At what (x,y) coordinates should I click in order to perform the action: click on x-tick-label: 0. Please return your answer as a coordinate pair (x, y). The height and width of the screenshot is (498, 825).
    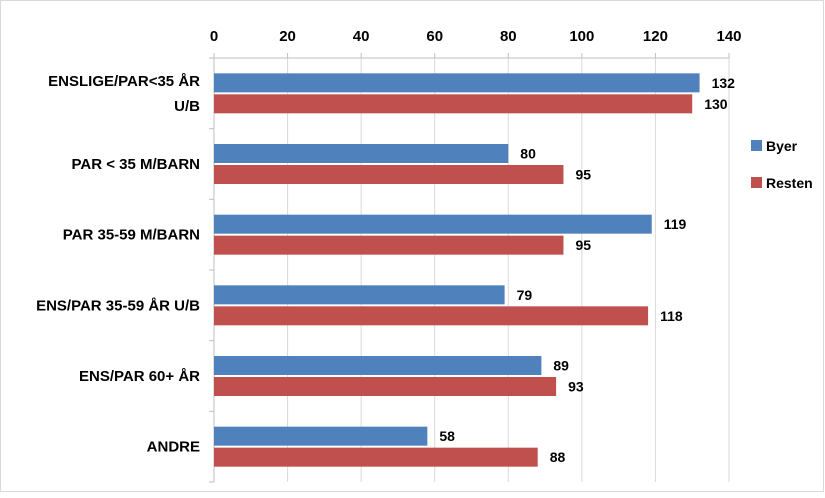
    Looking at the image, I should click on (214, 36).